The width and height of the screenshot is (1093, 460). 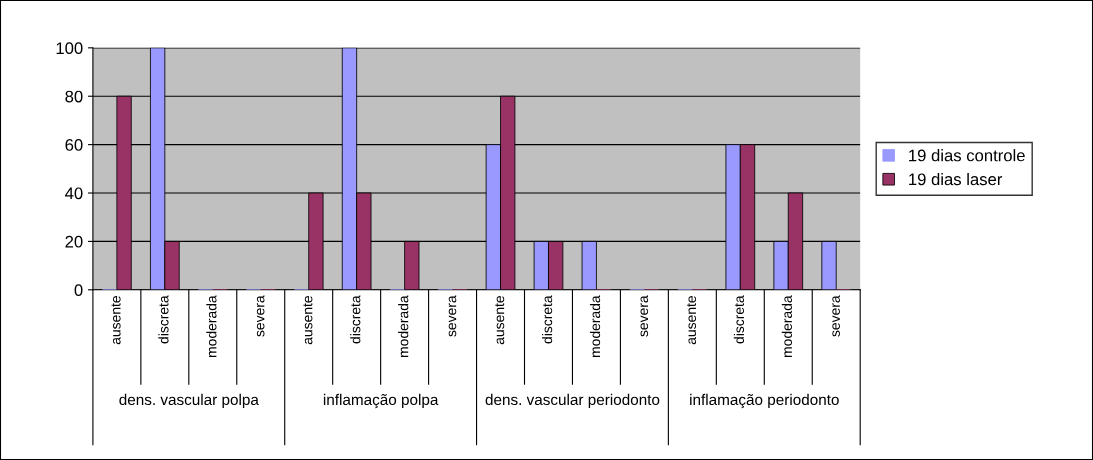 What do you see at coordinates (69, 48) in the screenshot?
I see `y-tick-label: 100` at bounding box center [69, 48].